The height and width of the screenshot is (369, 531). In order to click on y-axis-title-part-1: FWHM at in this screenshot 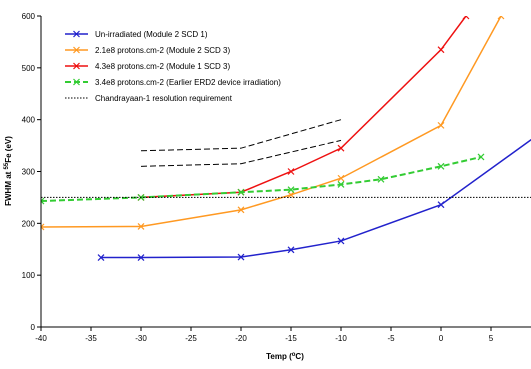, I will do `click(8, 187)`.